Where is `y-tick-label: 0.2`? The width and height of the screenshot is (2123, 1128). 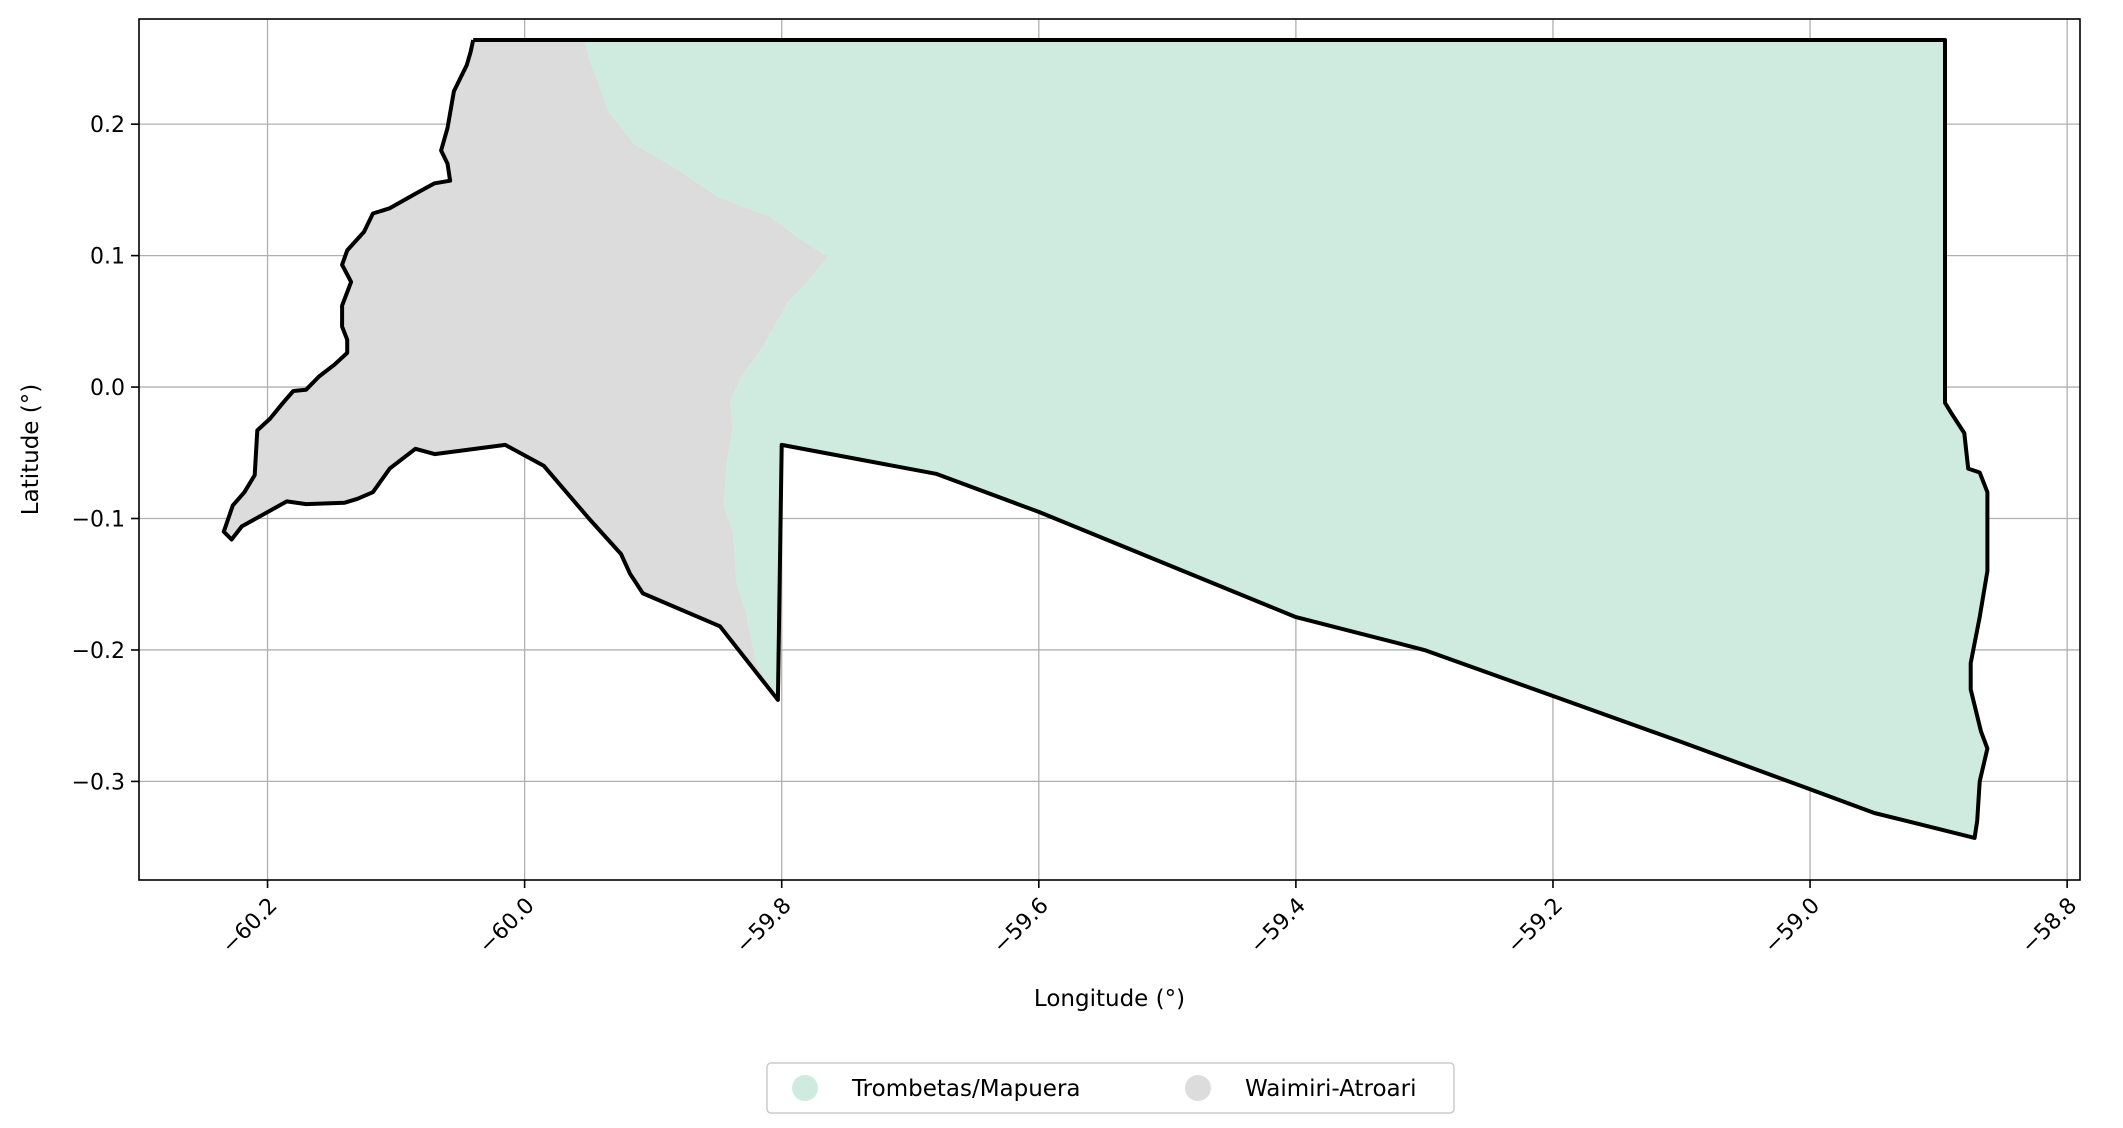
y-tick-label: 0.2 is located at coordinates (107, 125).